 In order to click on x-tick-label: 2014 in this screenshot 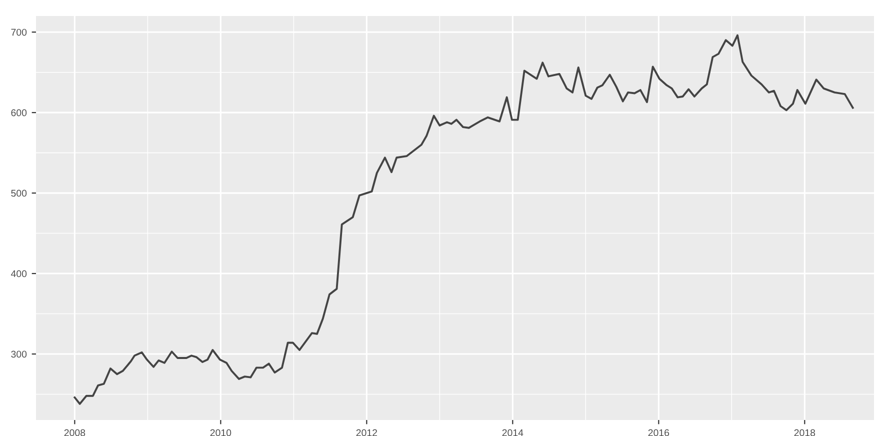, I will do `click(513, 432)`.